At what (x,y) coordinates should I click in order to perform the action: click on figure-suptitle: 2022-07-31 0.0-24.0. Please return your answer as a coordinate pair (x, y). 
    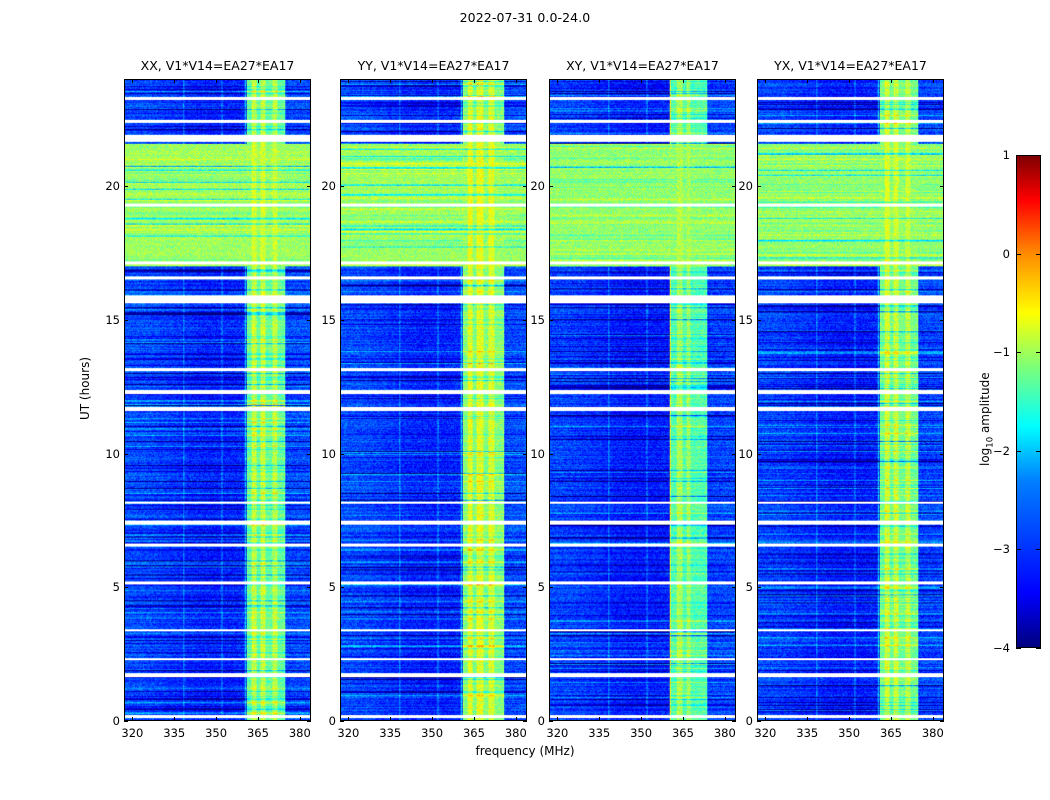
    Looking at the image, I should click on (525, 17).